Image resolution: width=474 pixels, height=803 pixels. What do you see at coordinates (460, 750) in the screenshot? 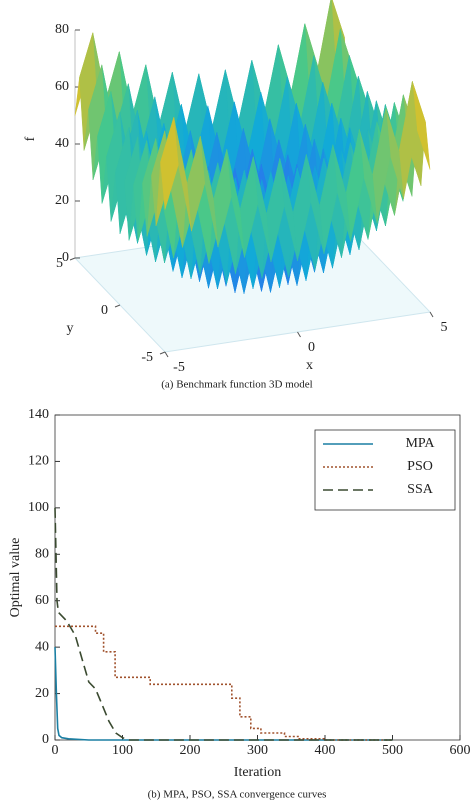
I see `x-tick-label: 600` at bounding box center [460, 750].